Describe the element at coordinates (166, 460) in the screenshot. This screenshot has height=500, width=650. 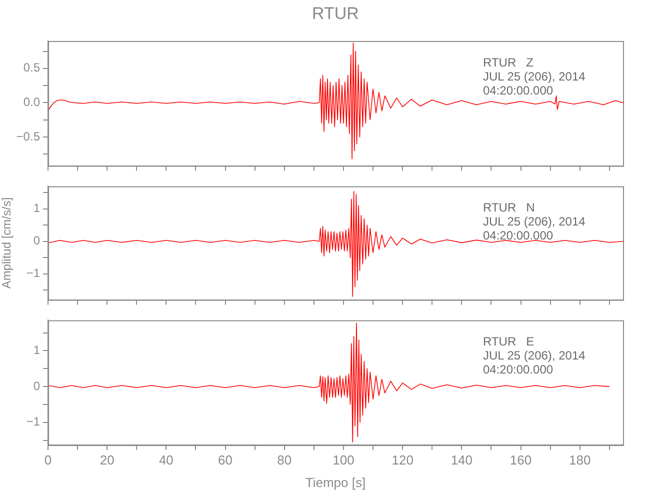
I see `x-tick-label: 40` at that location.